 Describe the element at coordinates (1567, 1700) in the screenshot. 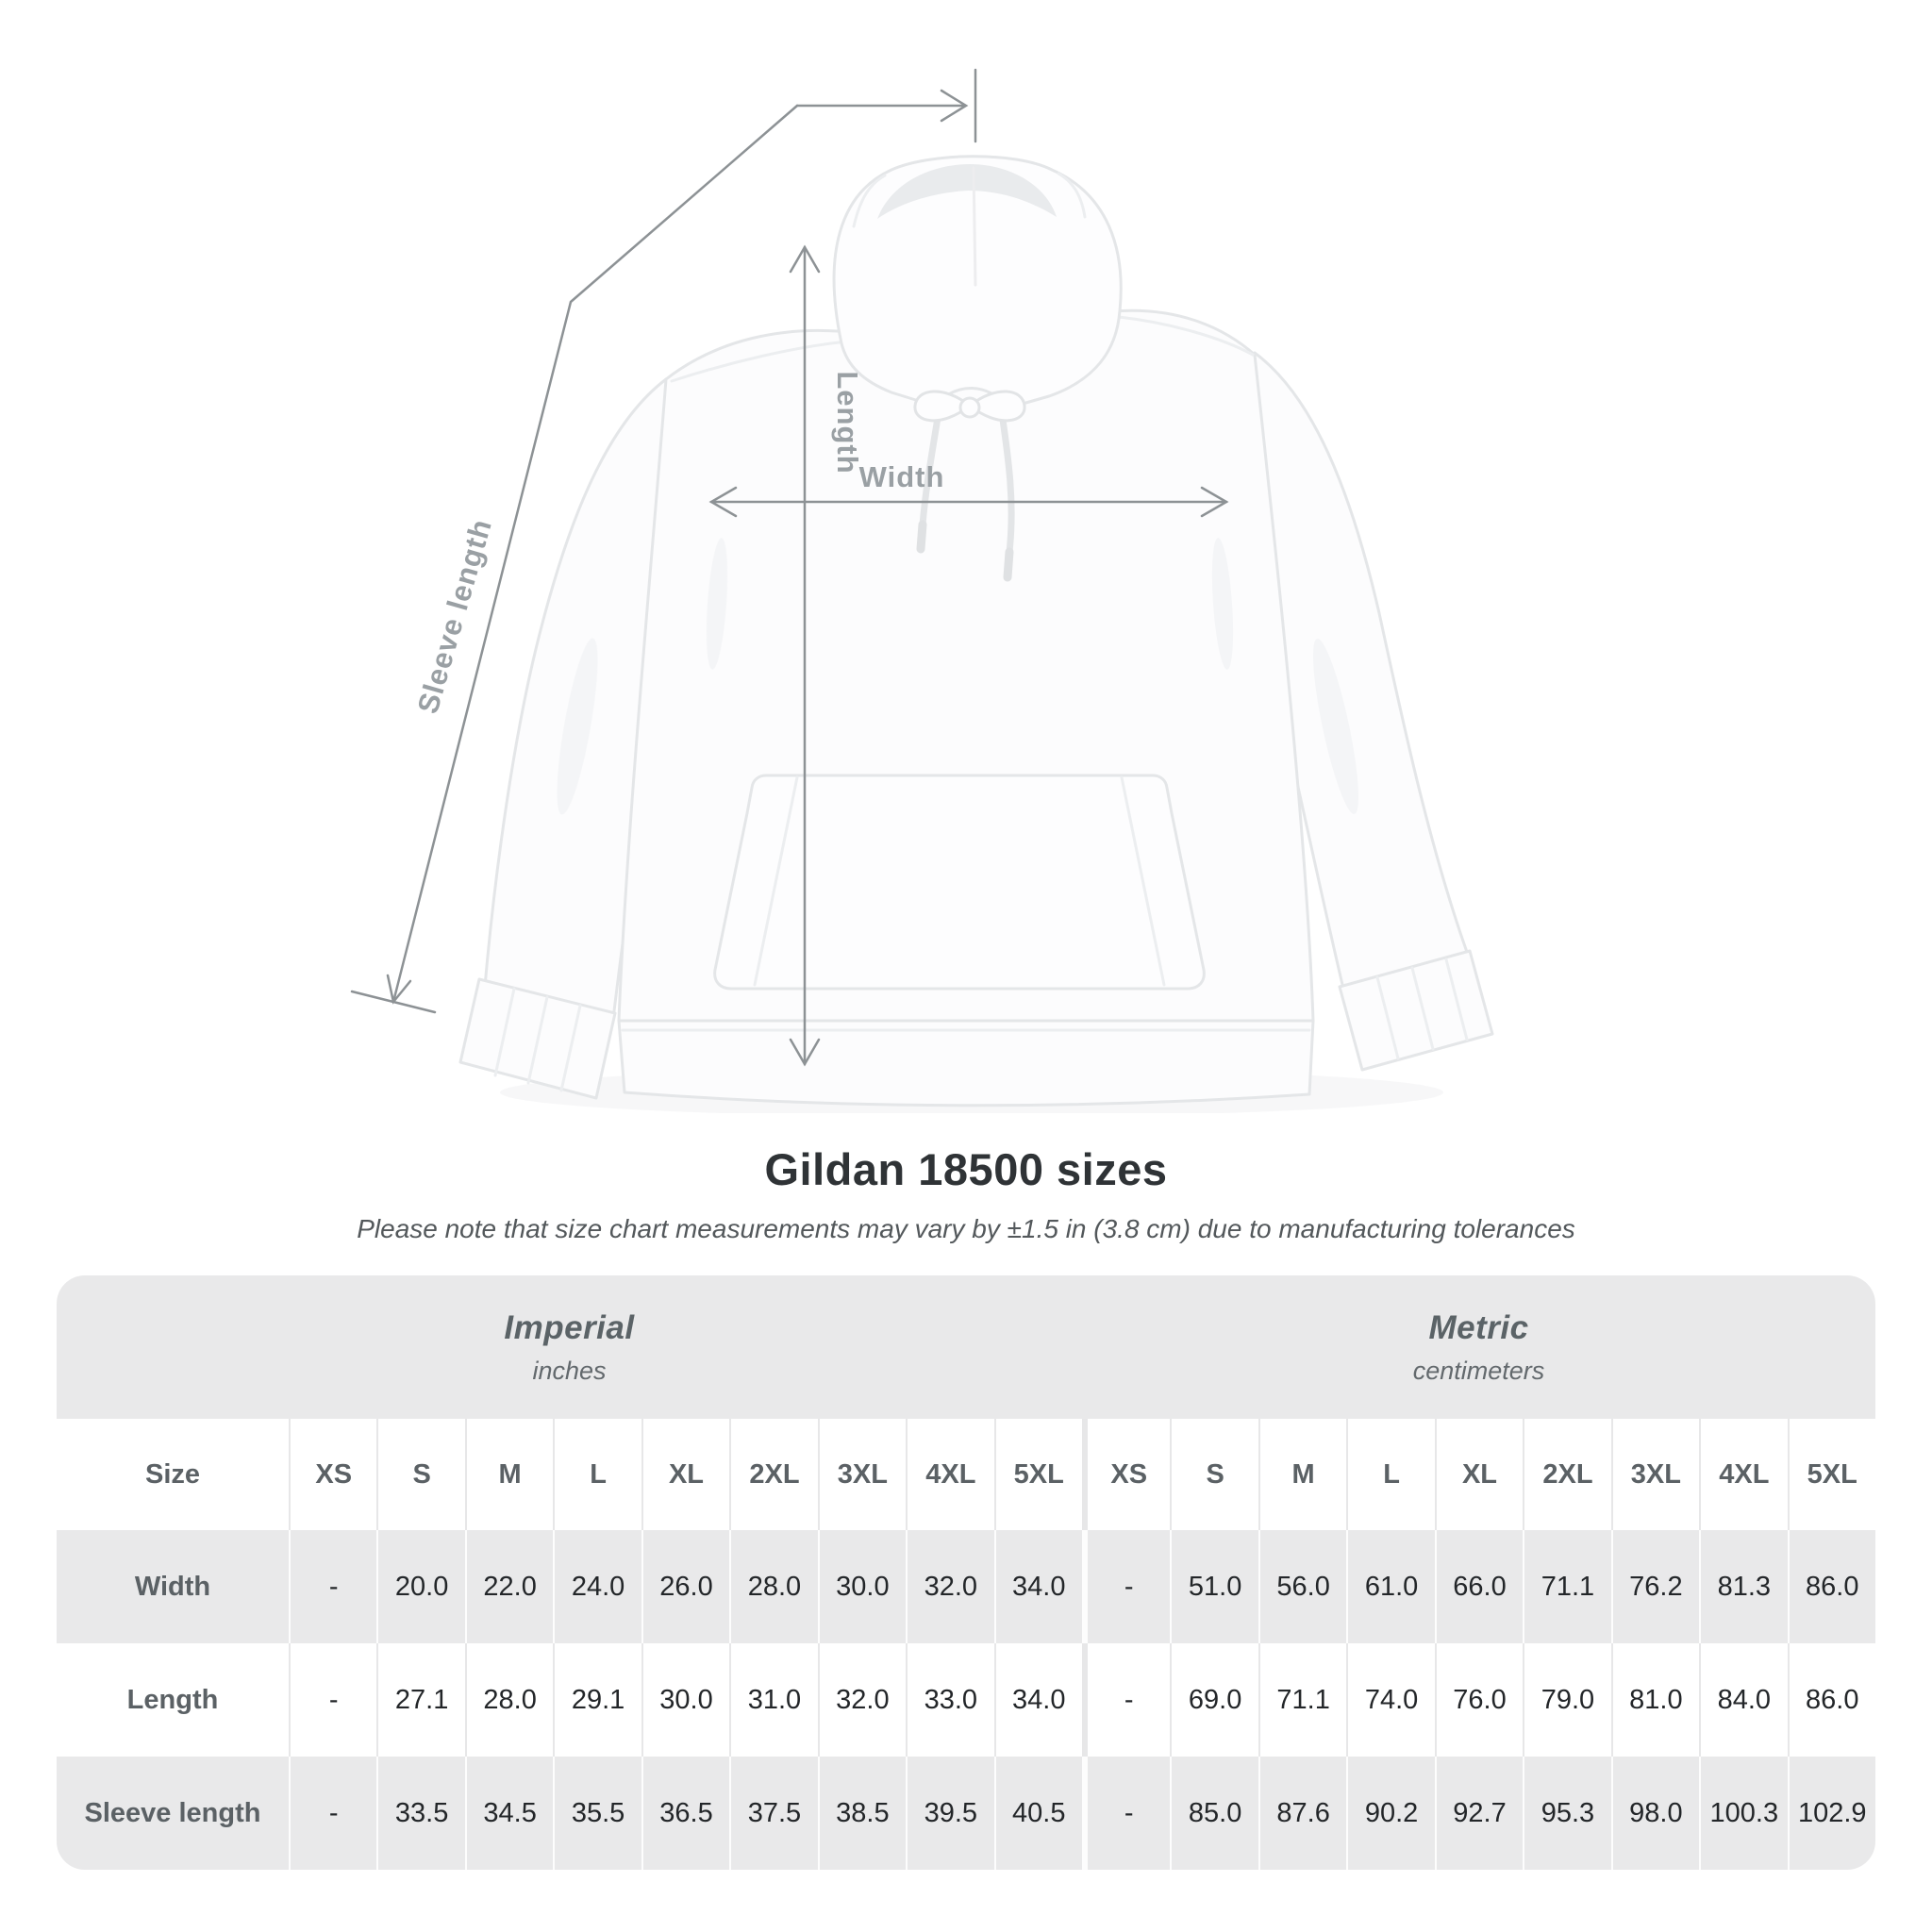

I see `table-cell-metric: 79.0` at that location.